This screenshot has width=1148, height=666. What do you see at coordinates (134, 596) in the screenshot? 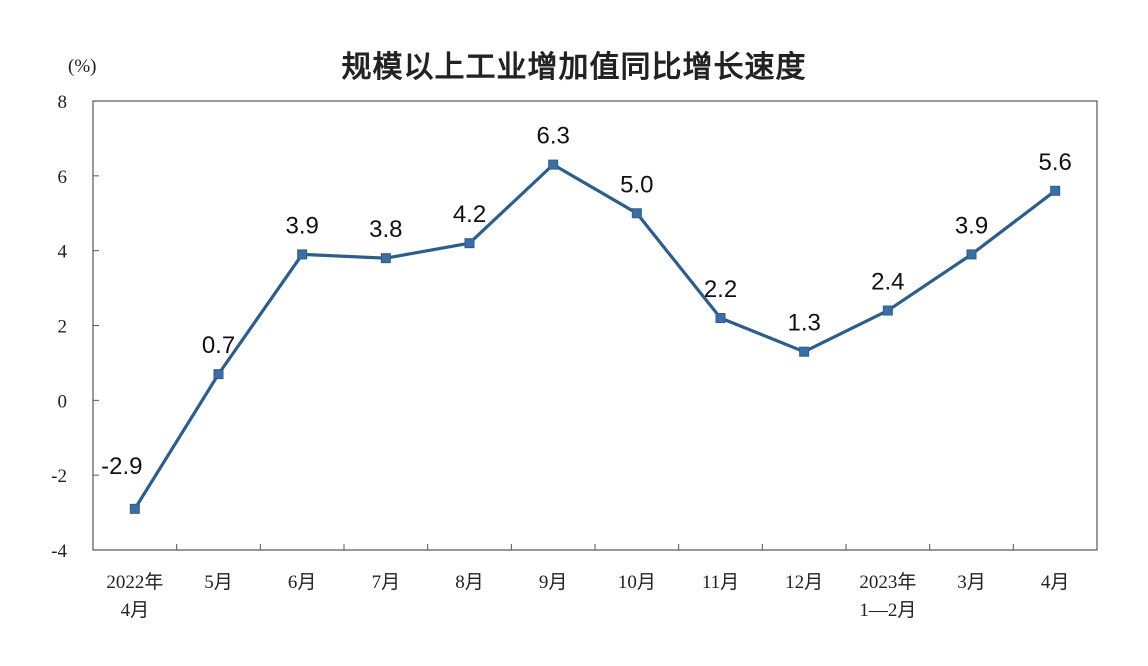
I see `x-tick-label: 2022年 4月` at bounding box center [134, 596].